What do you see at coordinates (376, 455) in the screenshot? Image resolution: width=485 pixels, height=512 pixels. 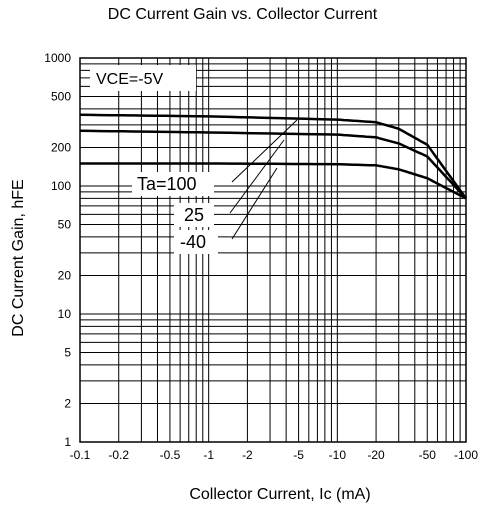 I see `x-tick-label: -20` at bounding box center [376, 455].